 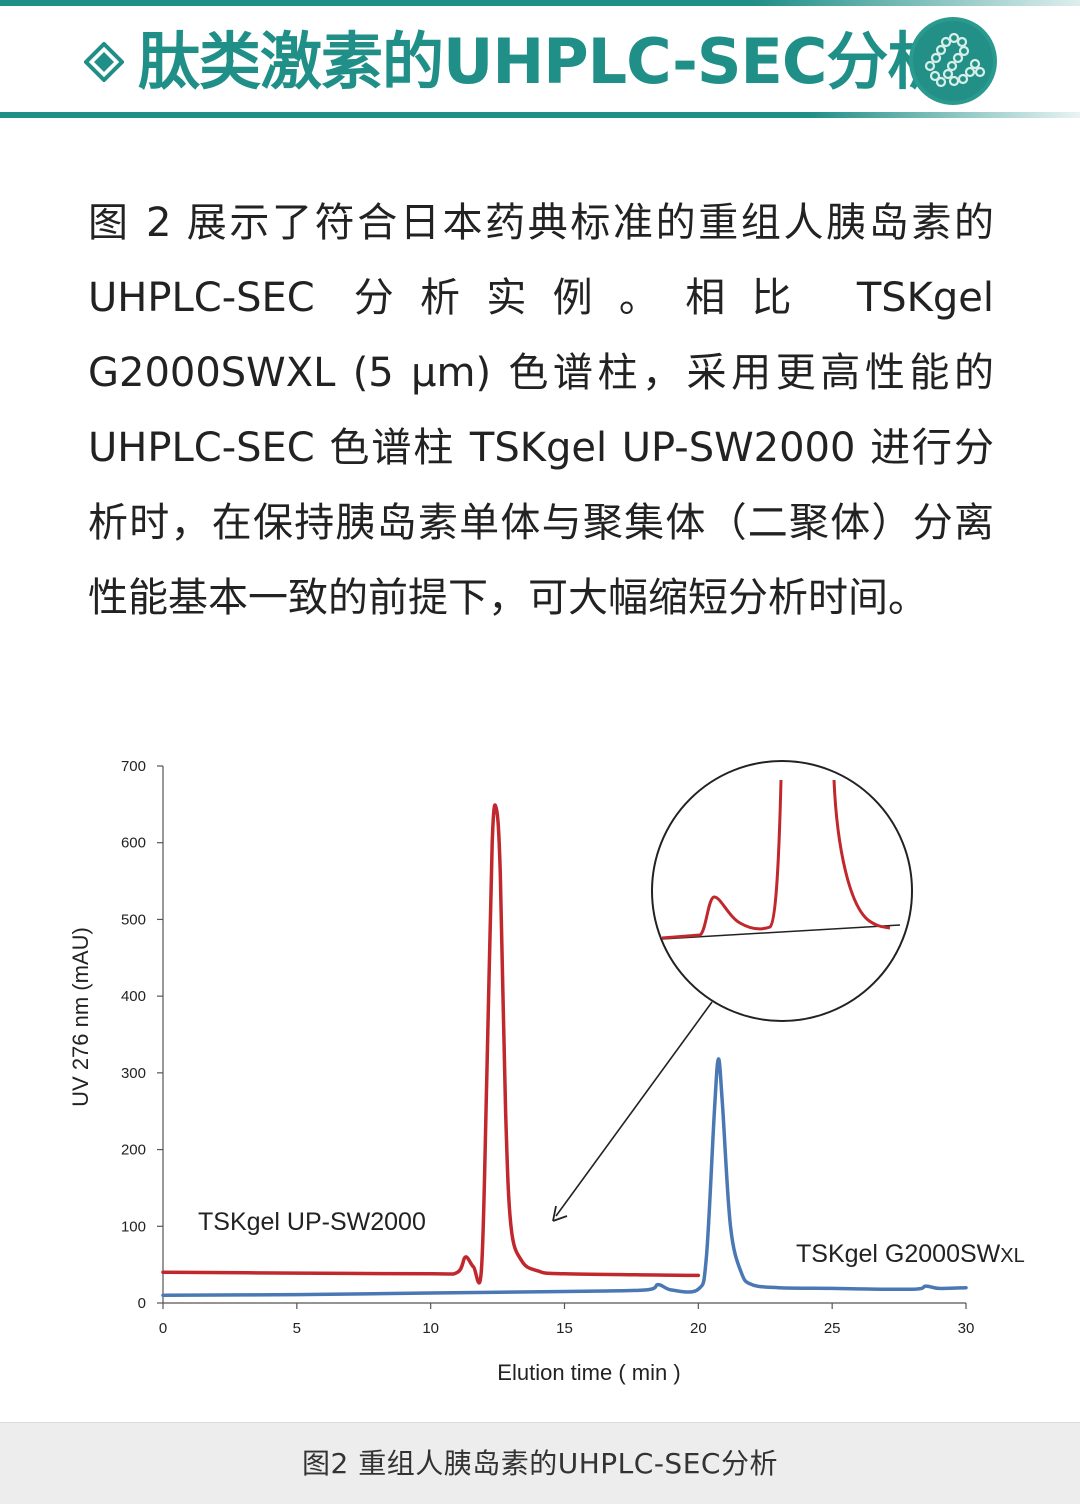 I want to click on series-label-g2000swxl-sub: XL, so click(x=1012, y=1256).